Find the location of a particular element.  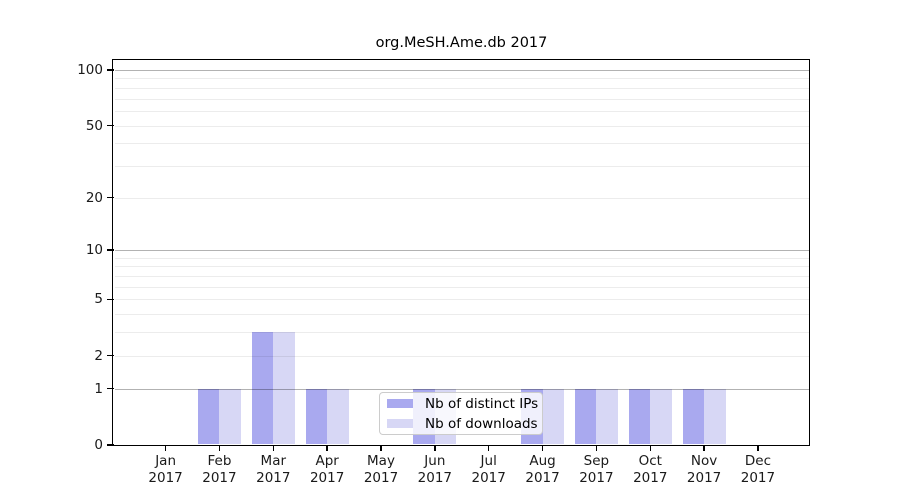

x-tick-label-month: Apr is located at coordinates (327, 461).